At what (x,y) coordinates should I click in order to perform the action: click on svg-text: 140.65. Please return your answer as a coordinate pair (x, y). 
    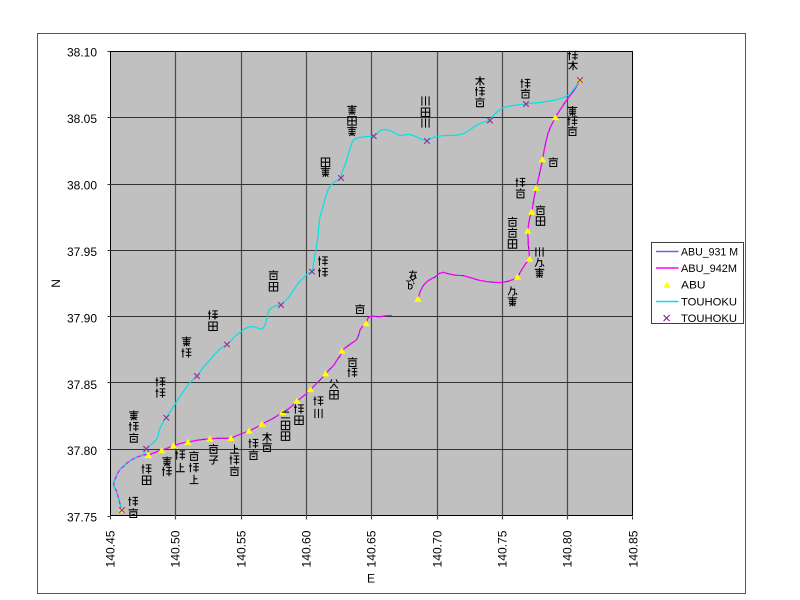
    Looking at the image, I should click on (372, 548).